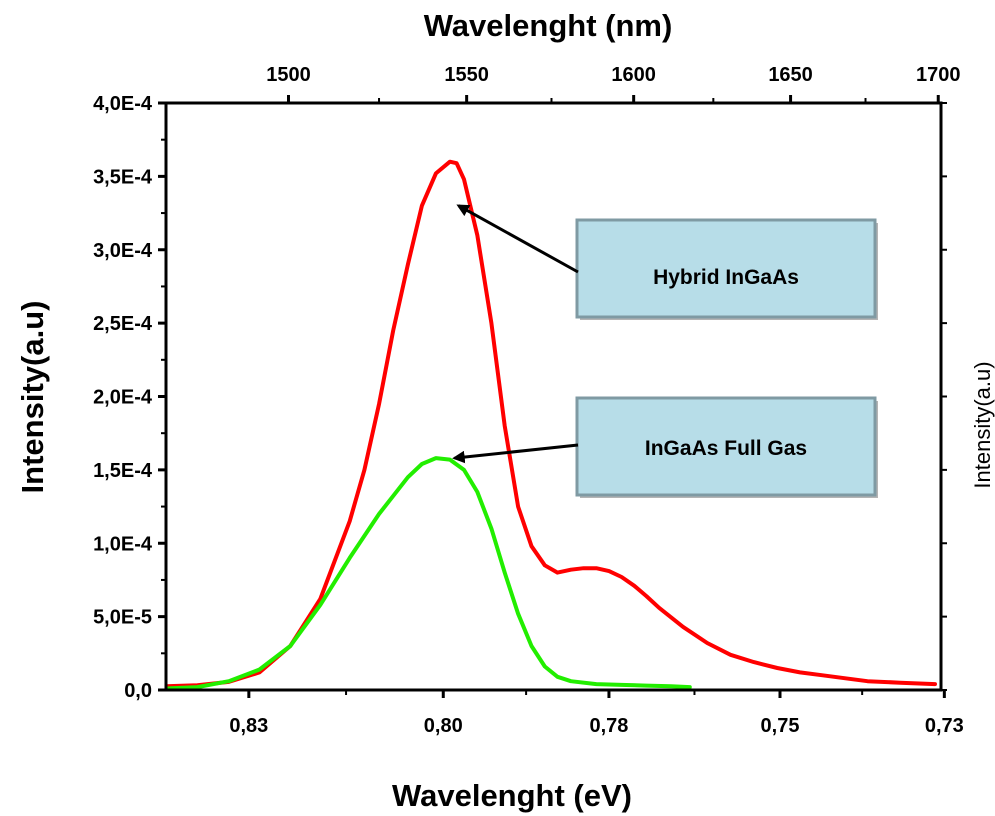 Image resolution: width=995 pixels, height=816 pixels. I want to click on y-tick-label: 5,0E-5, so click(122, 618).